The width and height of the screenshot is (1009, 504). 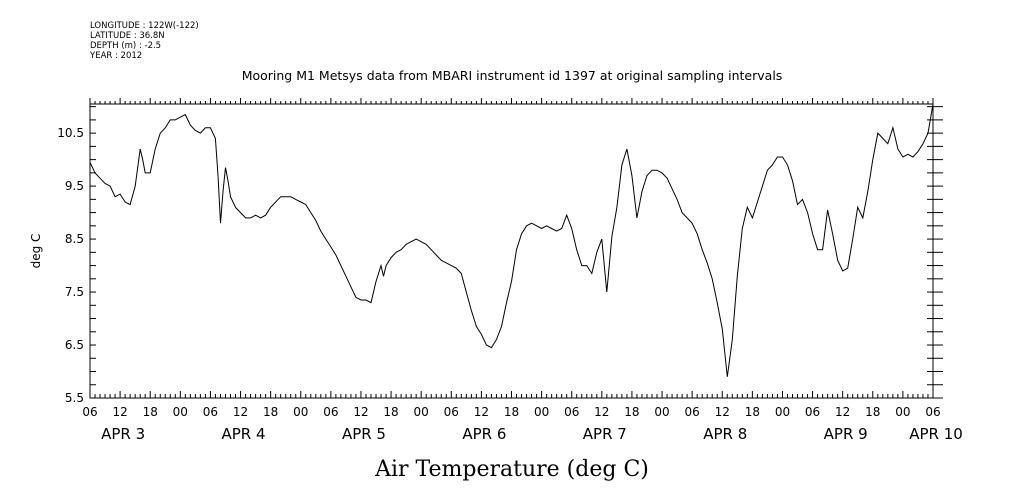 I want to click on x-date-label: APR 7, so click(x=605, y=434).